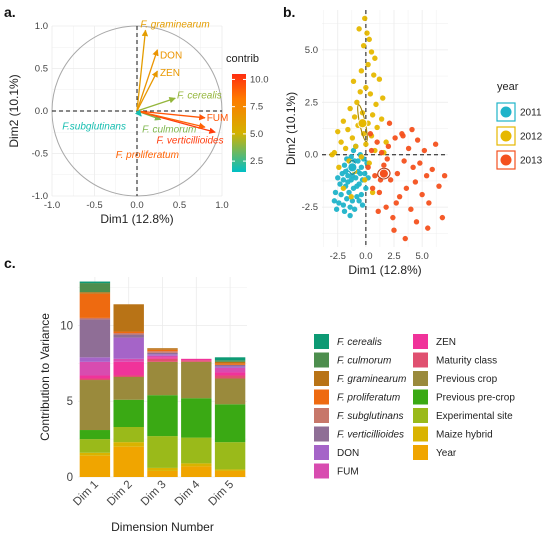 The width and height of the screenshot is (550, 545). What do you see at coordinates (474, 416) in the screenshot?
I see `legend-label: Experimental site` at bounding box center [474, 416].